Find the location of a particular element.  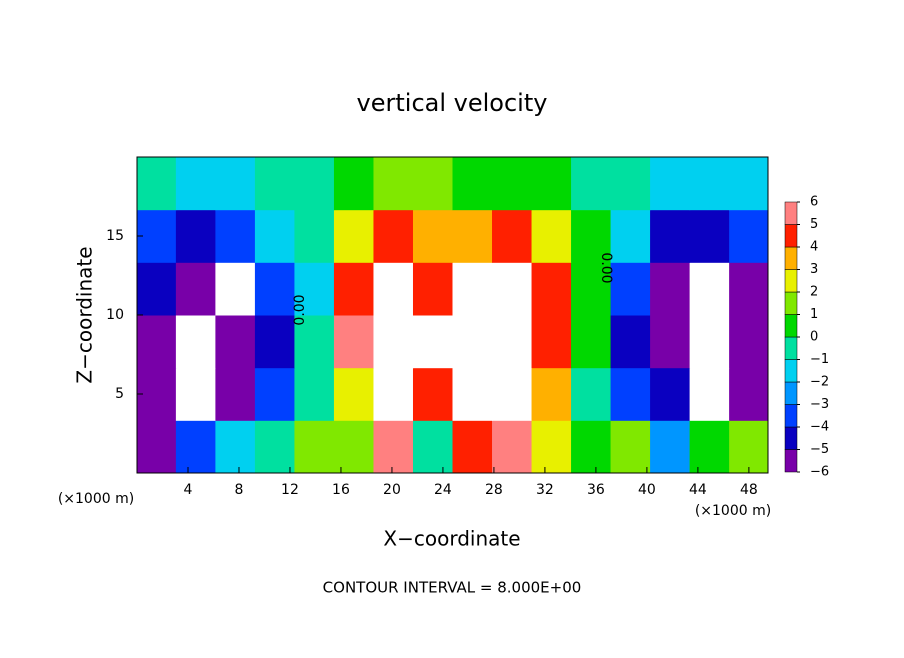

y-tick-label: 15 is located at coordinates (115, 236).